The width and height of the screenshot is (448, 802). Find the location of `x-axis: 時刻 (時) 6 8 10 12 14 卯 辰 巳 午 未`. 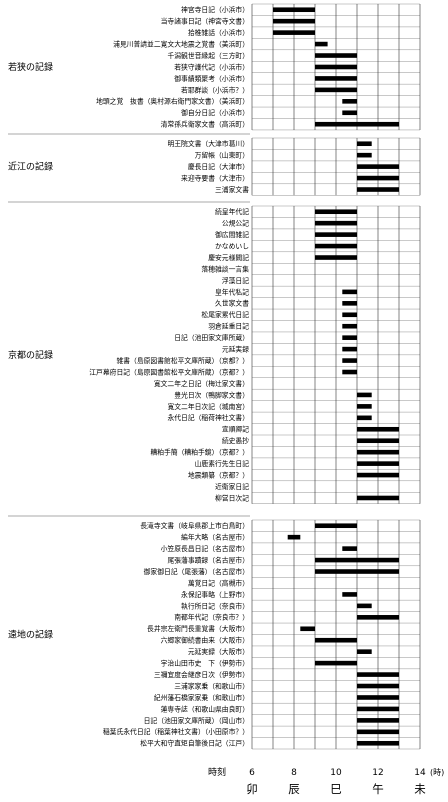

x-axis: 時刻 (時) 6 8 10 12 14 卯 辰 巳 午 未 is located at coordinates (326, 781).